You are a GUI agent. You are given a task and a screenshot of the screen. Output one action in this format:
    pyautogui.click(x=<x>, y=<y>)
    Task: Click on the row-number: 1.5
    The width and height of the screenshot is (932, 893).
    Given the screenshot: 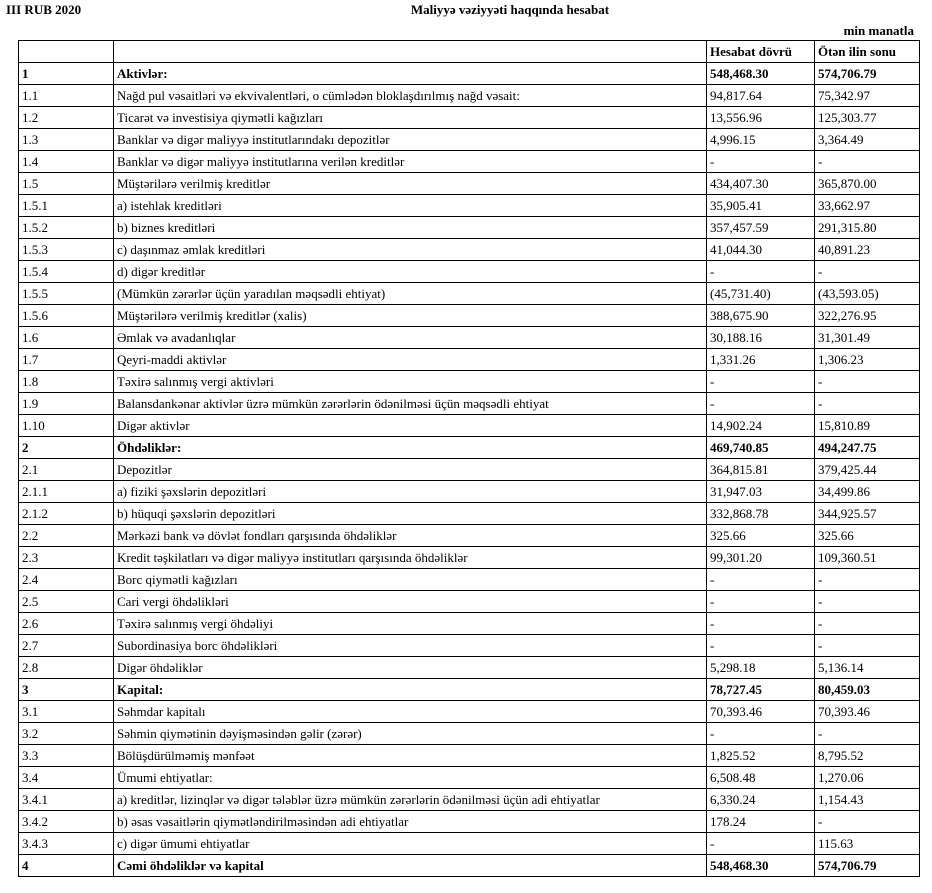 What is the action you would take?
    pyautogui.click(x=66, y=183)
    